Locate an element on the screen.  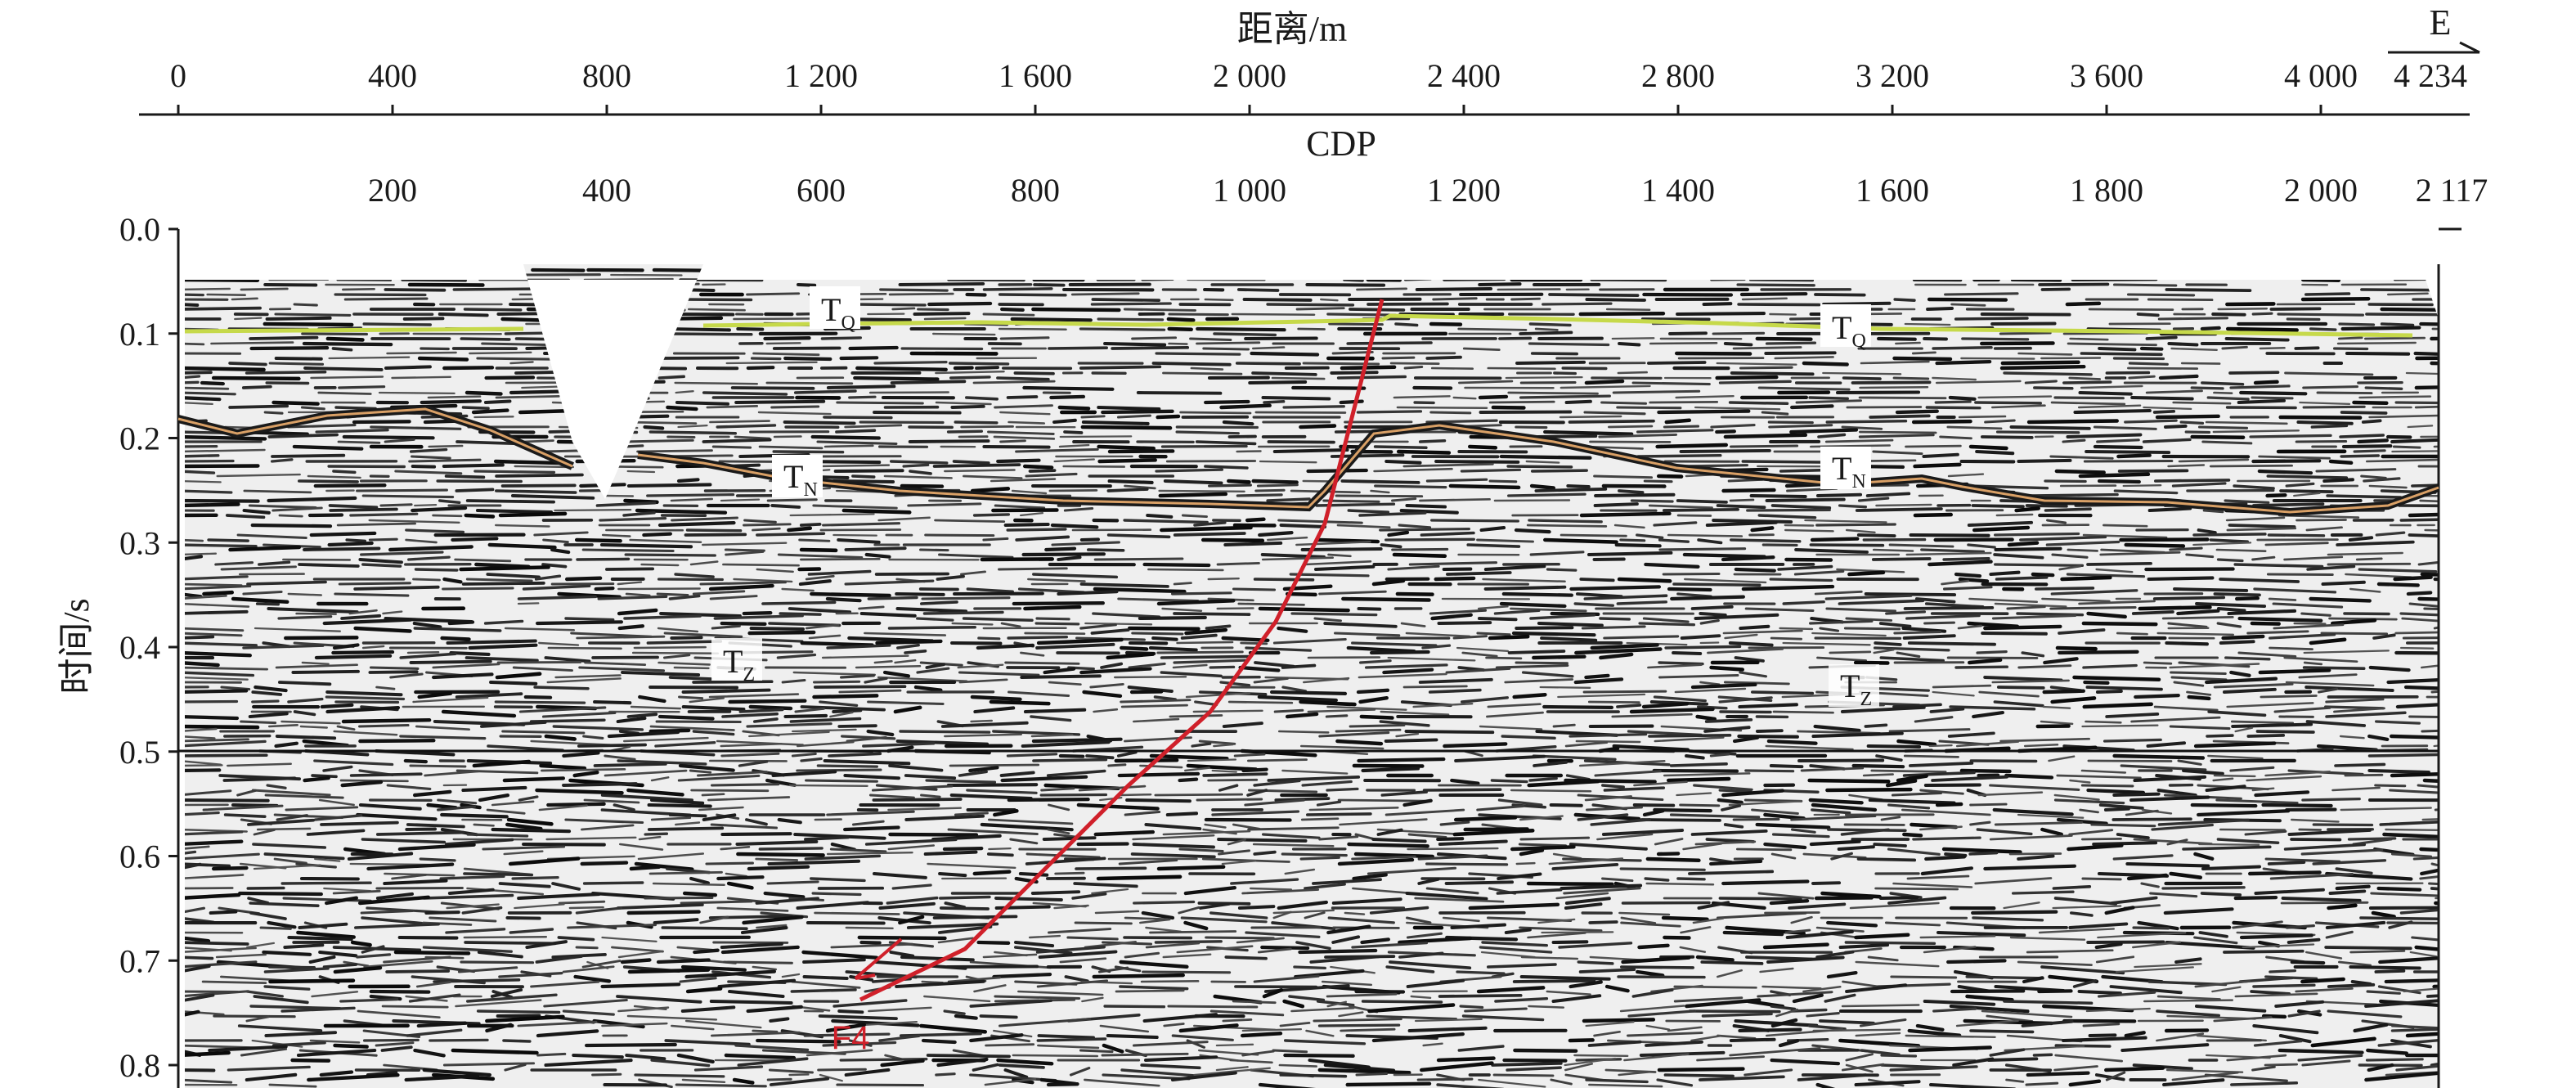
distance-tick-label: 1 200 is located at coordinates (821, 75).